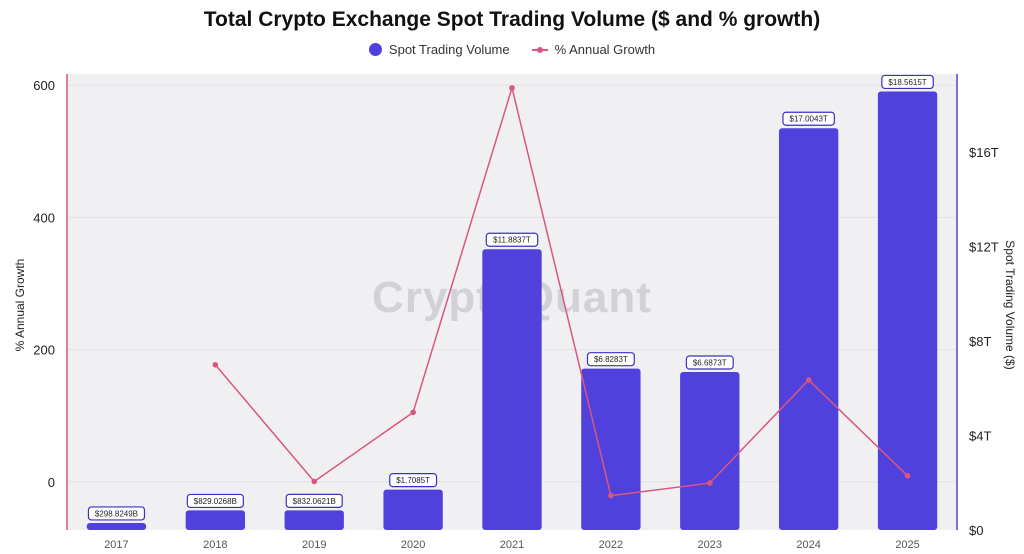  I want to click on y-right-tick-label: $8T, so click(980, 341).